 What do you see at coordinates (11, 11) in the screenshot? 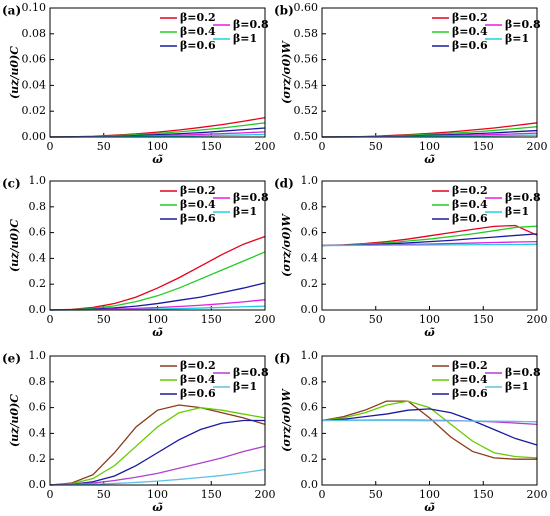
I see `panel-label: (a)` at bounding box center [11, 11].